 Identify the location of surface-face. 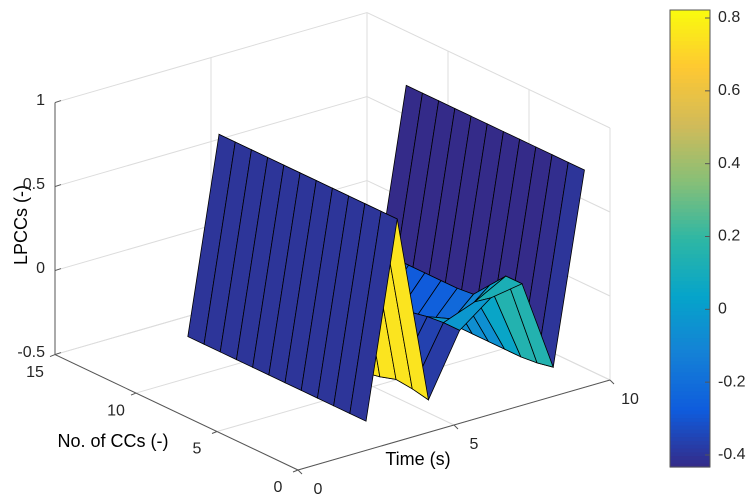
(373, 316).